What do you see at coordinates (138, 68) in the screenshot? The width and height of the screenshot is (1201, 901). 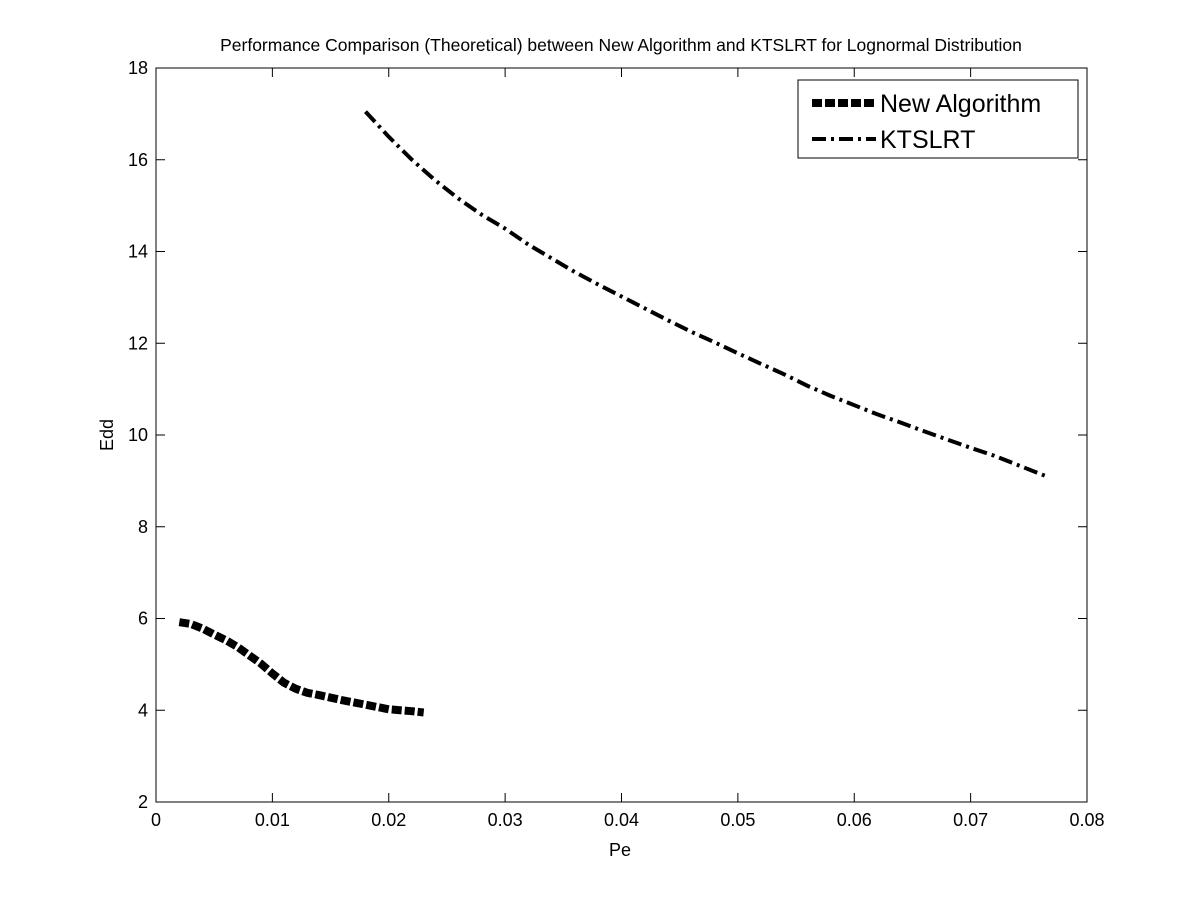 I see `y-tick-label: 18` at bounding box center [138, 68].